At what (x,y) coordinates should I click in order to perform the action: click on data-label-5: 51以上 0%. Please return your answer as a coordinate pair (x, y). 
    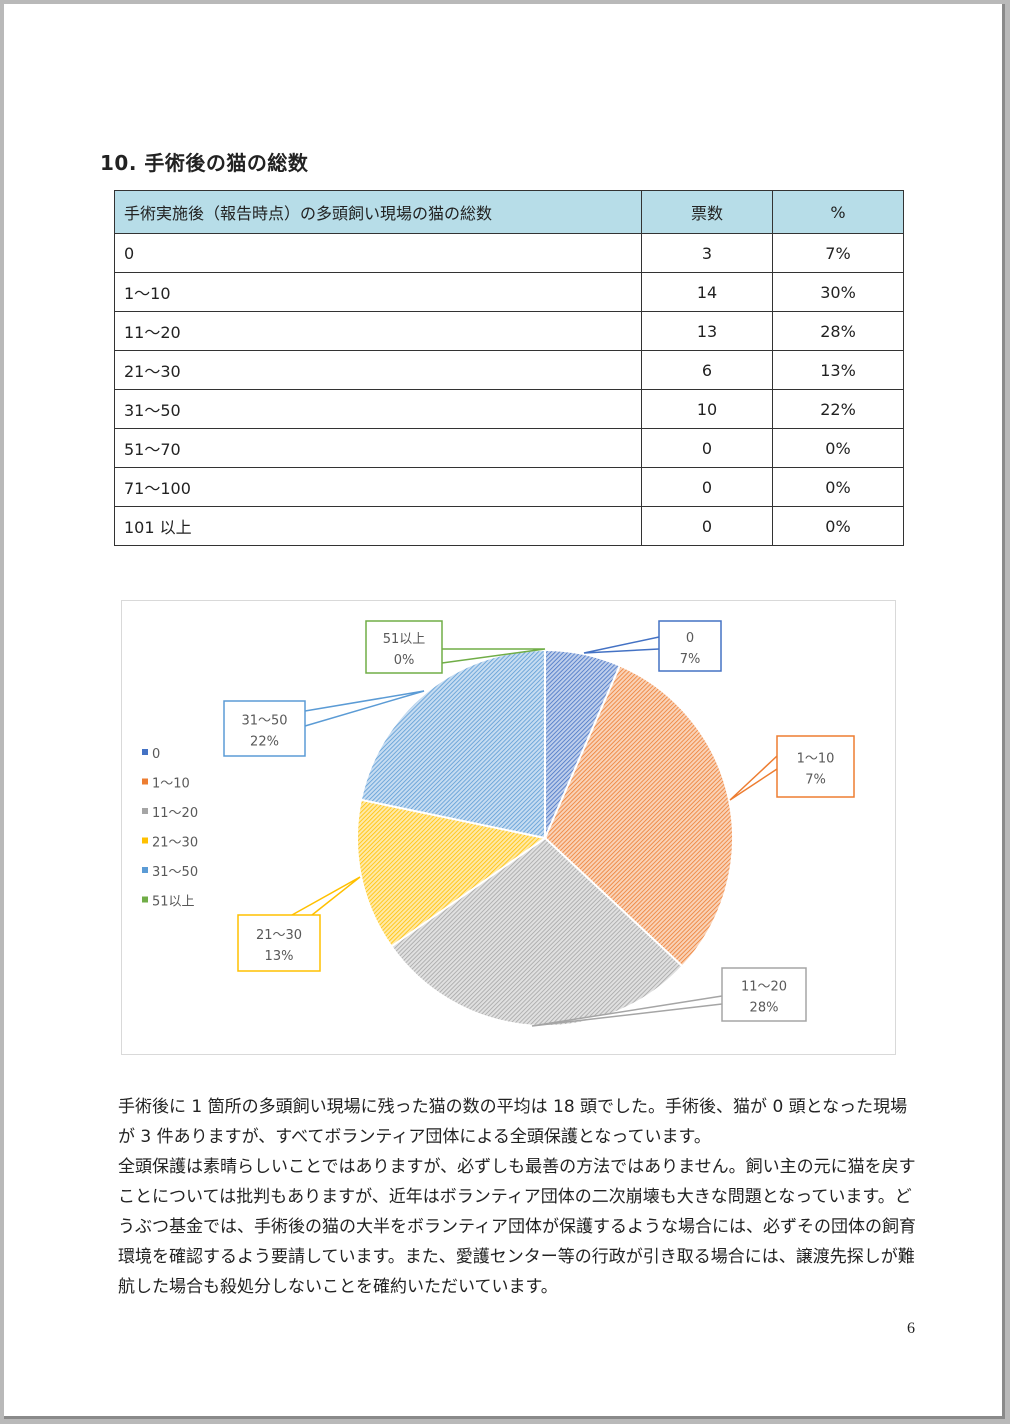
    Looking at the image, I should click on (455, 647).